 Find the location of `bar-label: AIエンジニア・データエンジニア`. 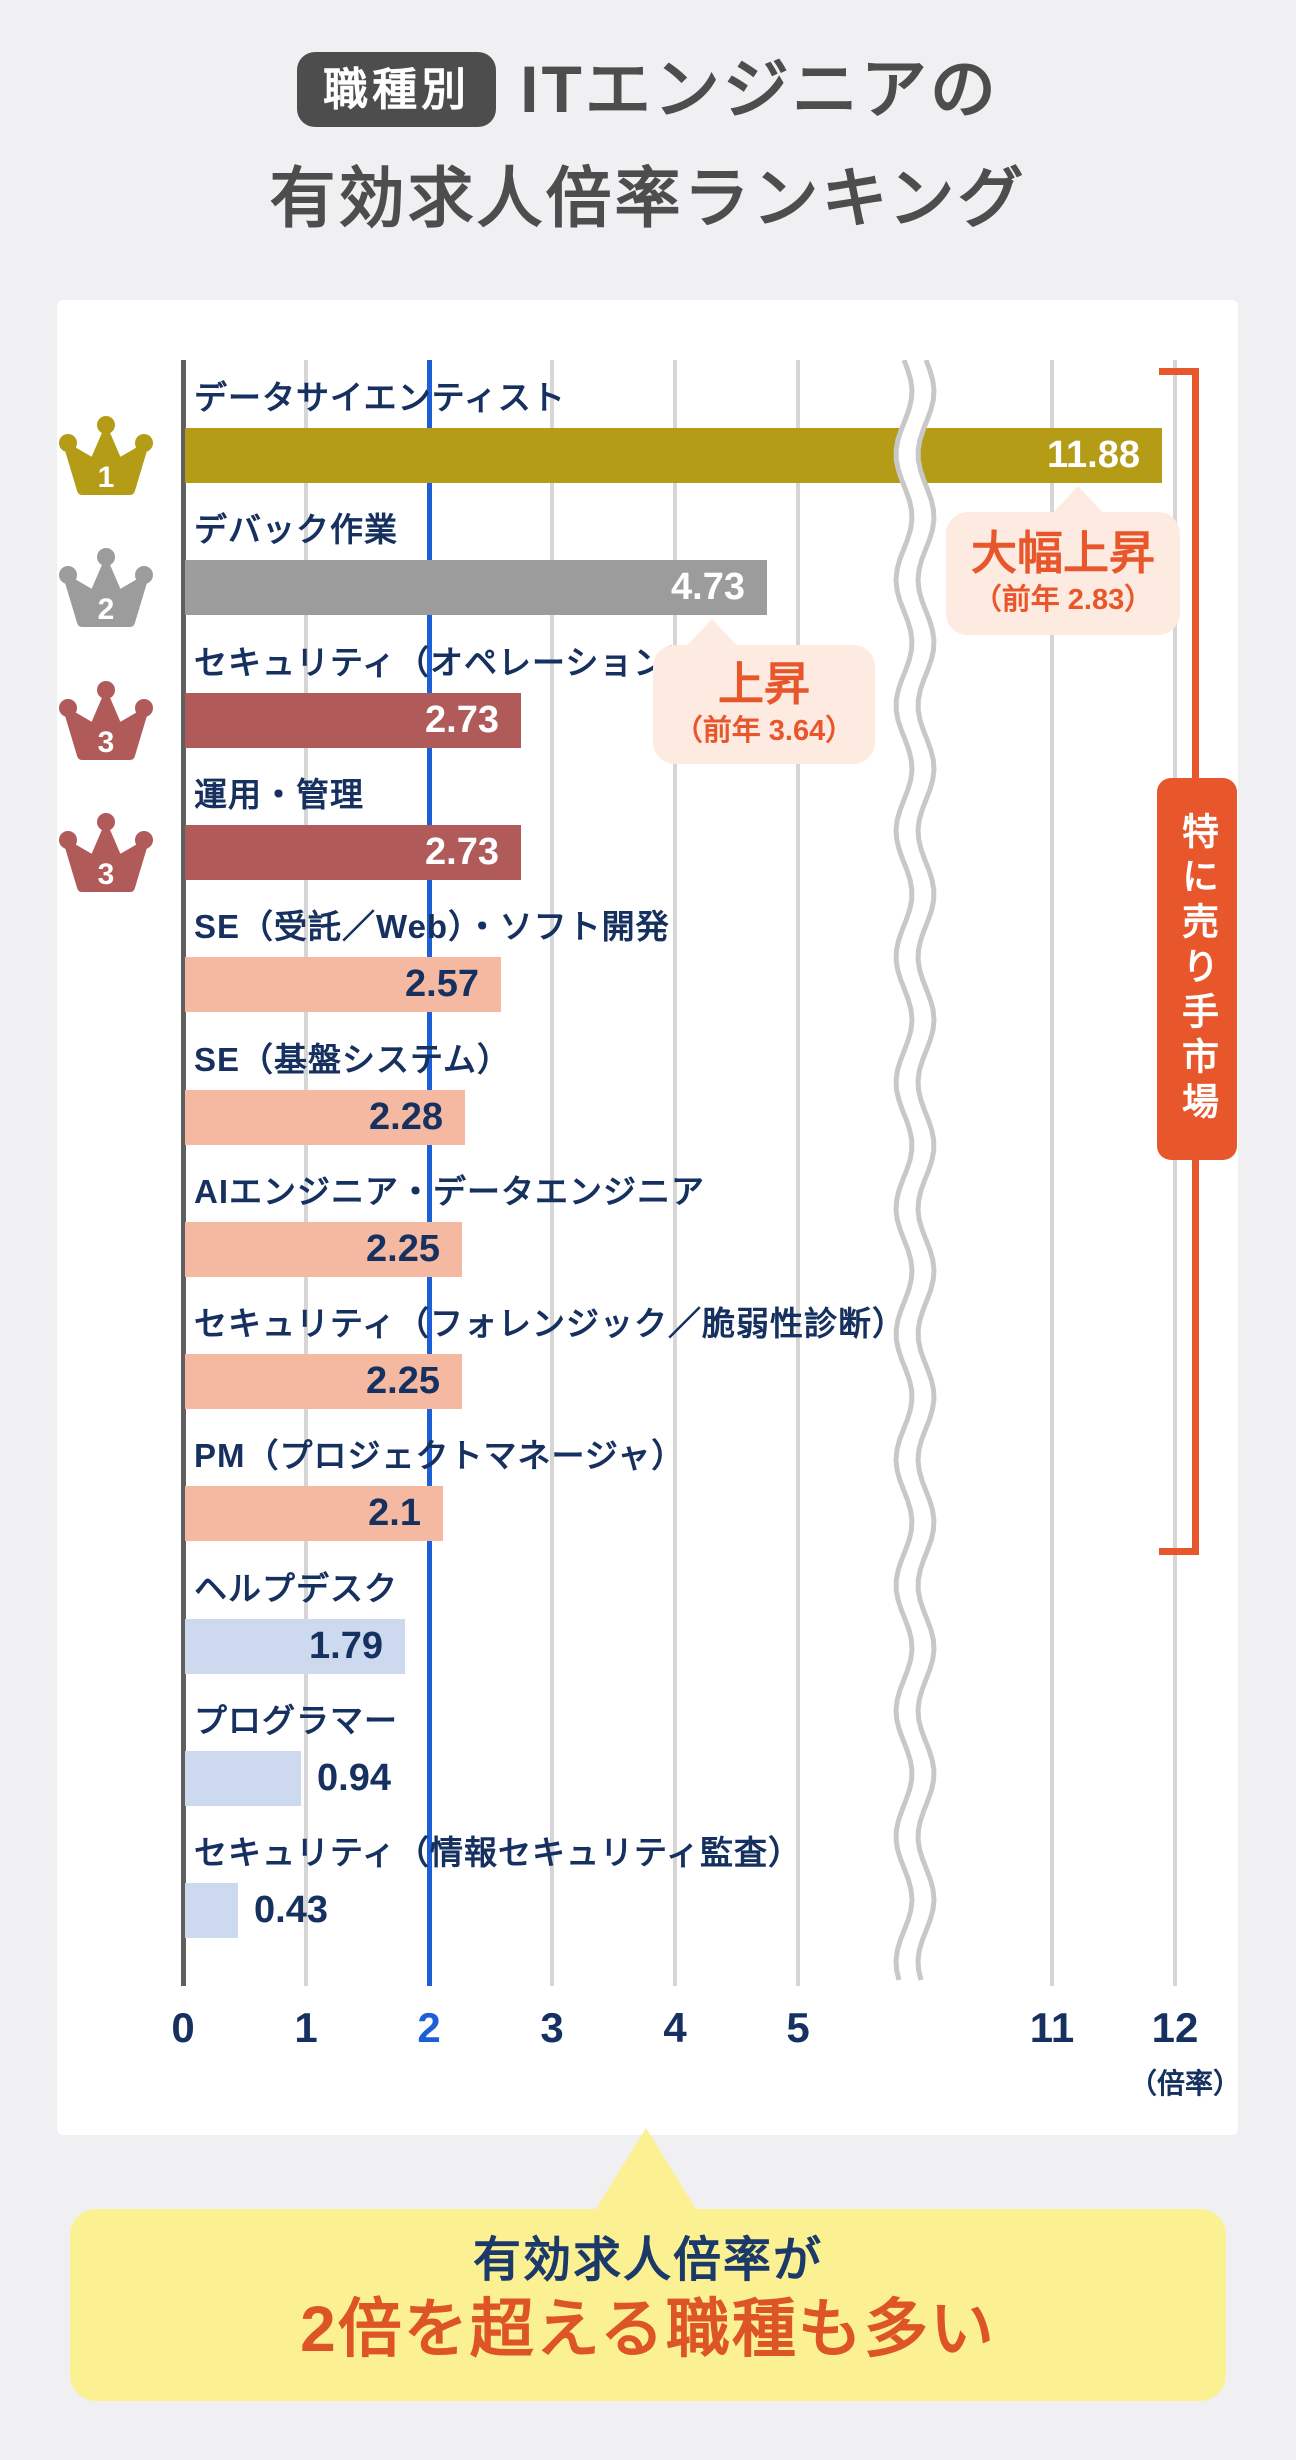

bar-label: AIエンジニア・データエンジニア is located at coordinates (449, 1191).